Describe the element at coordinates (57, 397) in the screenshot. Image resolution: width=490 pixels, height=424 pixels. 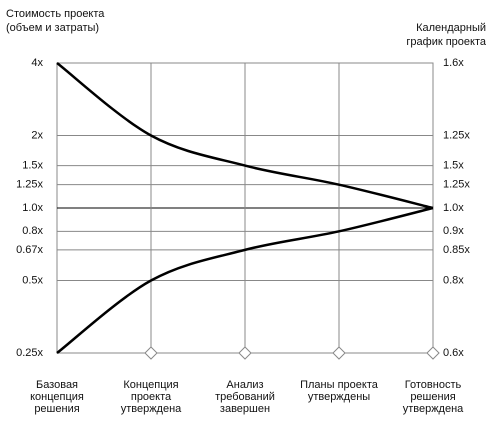
I see `x-tick-label: концепция` at that location.